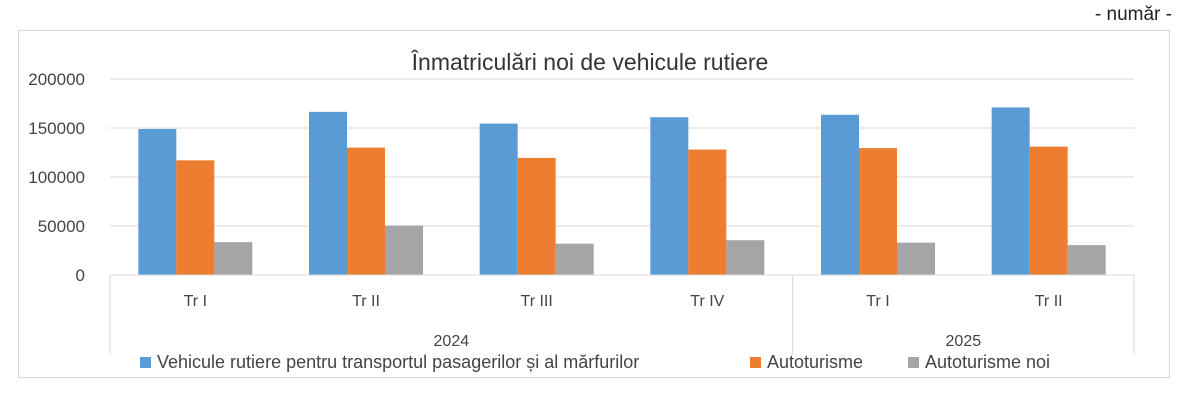 This screenshot has height=400, width=1186. Describe the element at coordinates (61, 226) in the screenshot. I see `y-tick-label: 50000` at that location.